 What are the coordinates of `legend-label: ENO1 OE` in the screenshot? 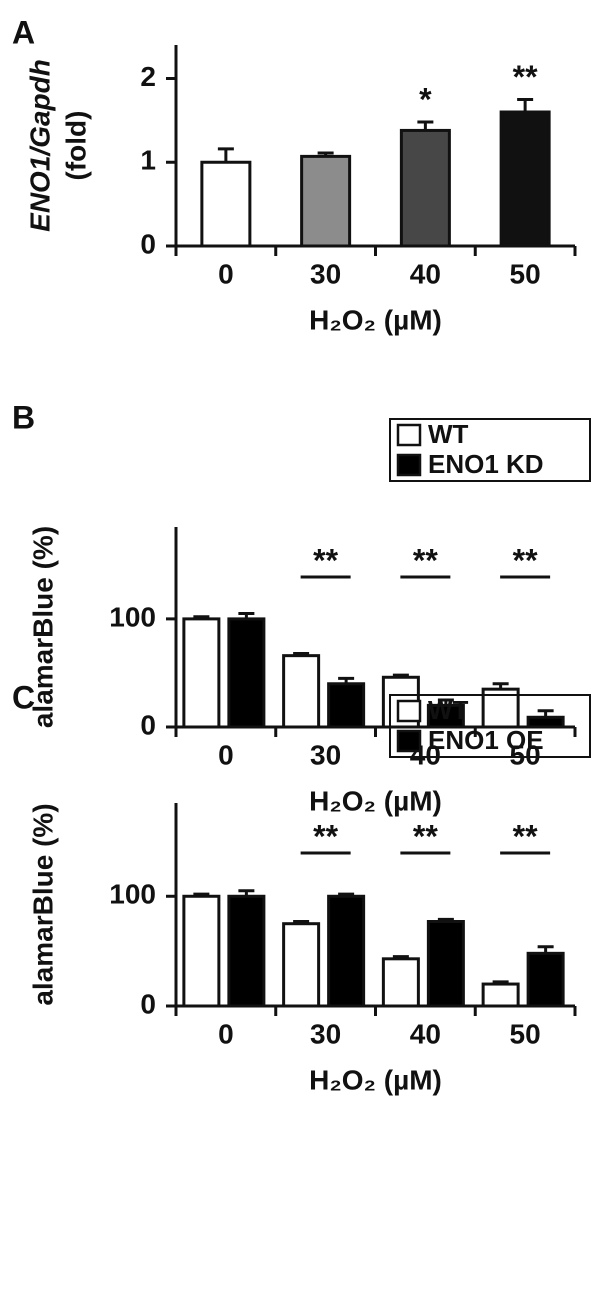 It's located at (486, 740).